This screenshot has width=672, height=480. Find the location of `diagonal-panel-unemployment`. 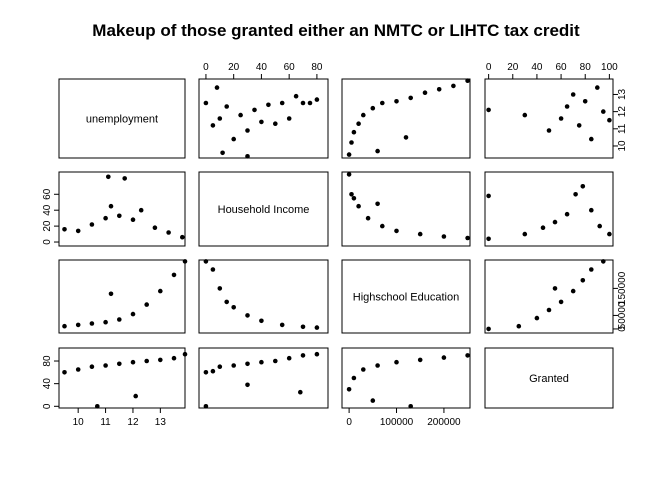

diagonal-panel-unemployment is located at coordinates (122, 118).